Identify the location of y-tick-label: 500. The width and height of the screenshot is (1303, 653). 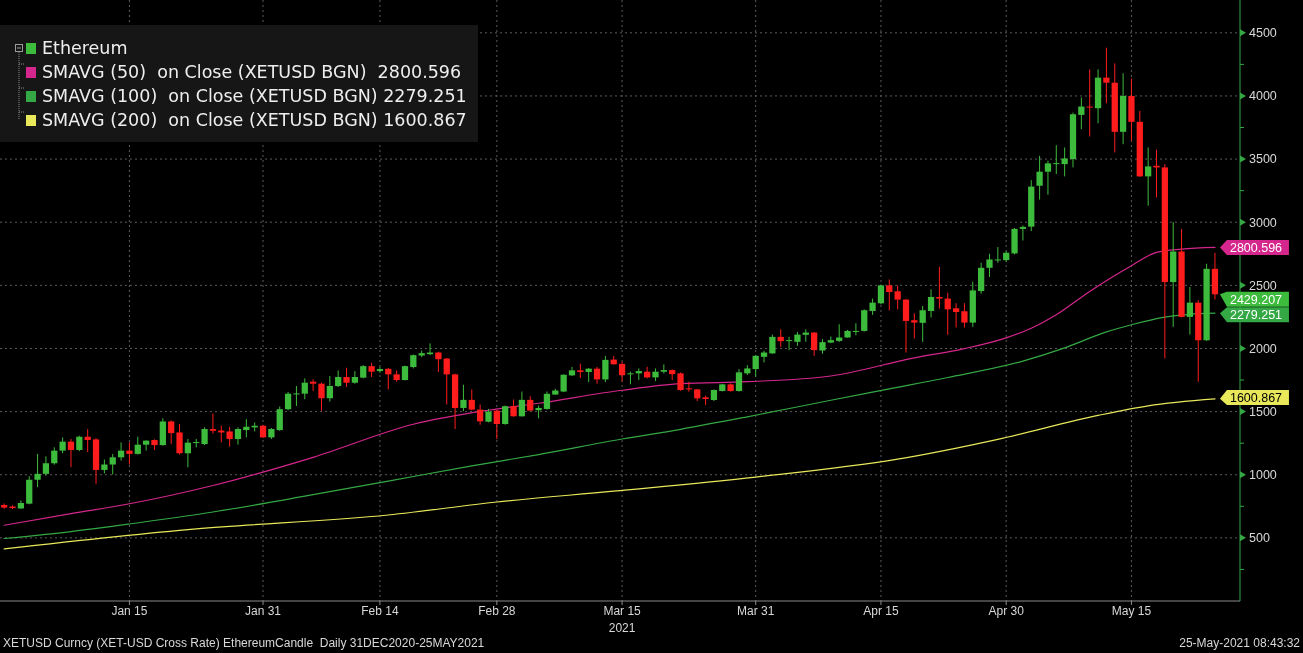
(1259, 538).